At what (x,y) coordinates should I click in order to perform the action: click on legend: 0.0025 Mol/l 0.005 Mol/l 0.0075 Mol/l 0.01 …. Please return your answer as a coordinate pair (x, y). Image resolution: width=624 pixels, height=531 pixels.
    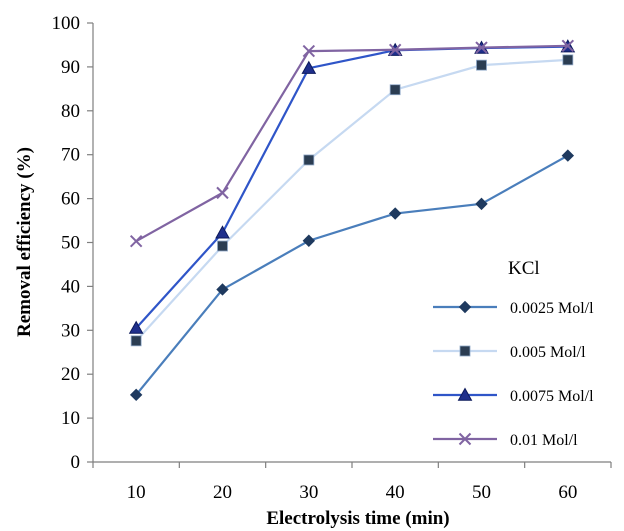
    Looking at the image, I should click on (513, 374).